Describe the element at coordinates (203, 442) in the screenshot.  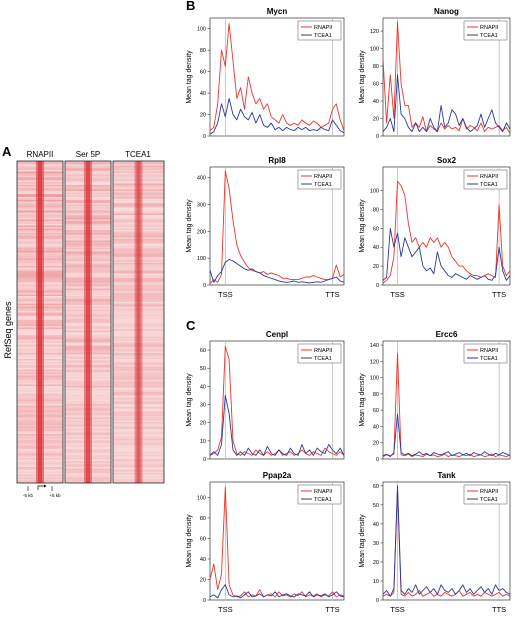
I see `y-tick-label: 10` at that location.